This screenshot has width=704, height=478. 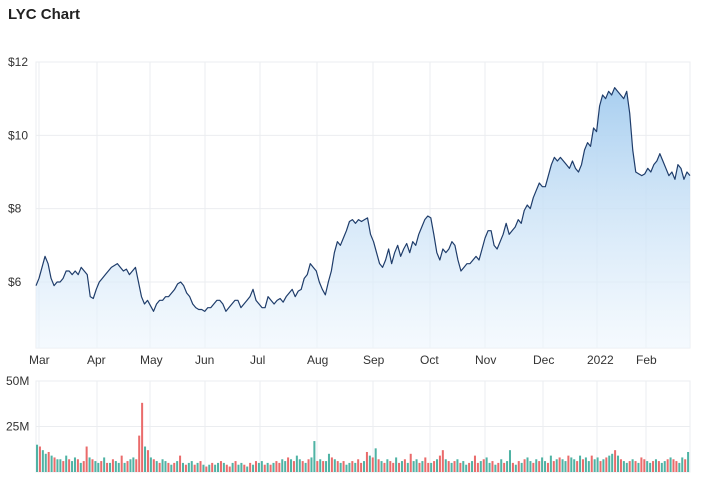 What do you see at coordinates (151, 360) in the screenshot?
I see `x-tick-label: May` at bounding box center [151, 360].